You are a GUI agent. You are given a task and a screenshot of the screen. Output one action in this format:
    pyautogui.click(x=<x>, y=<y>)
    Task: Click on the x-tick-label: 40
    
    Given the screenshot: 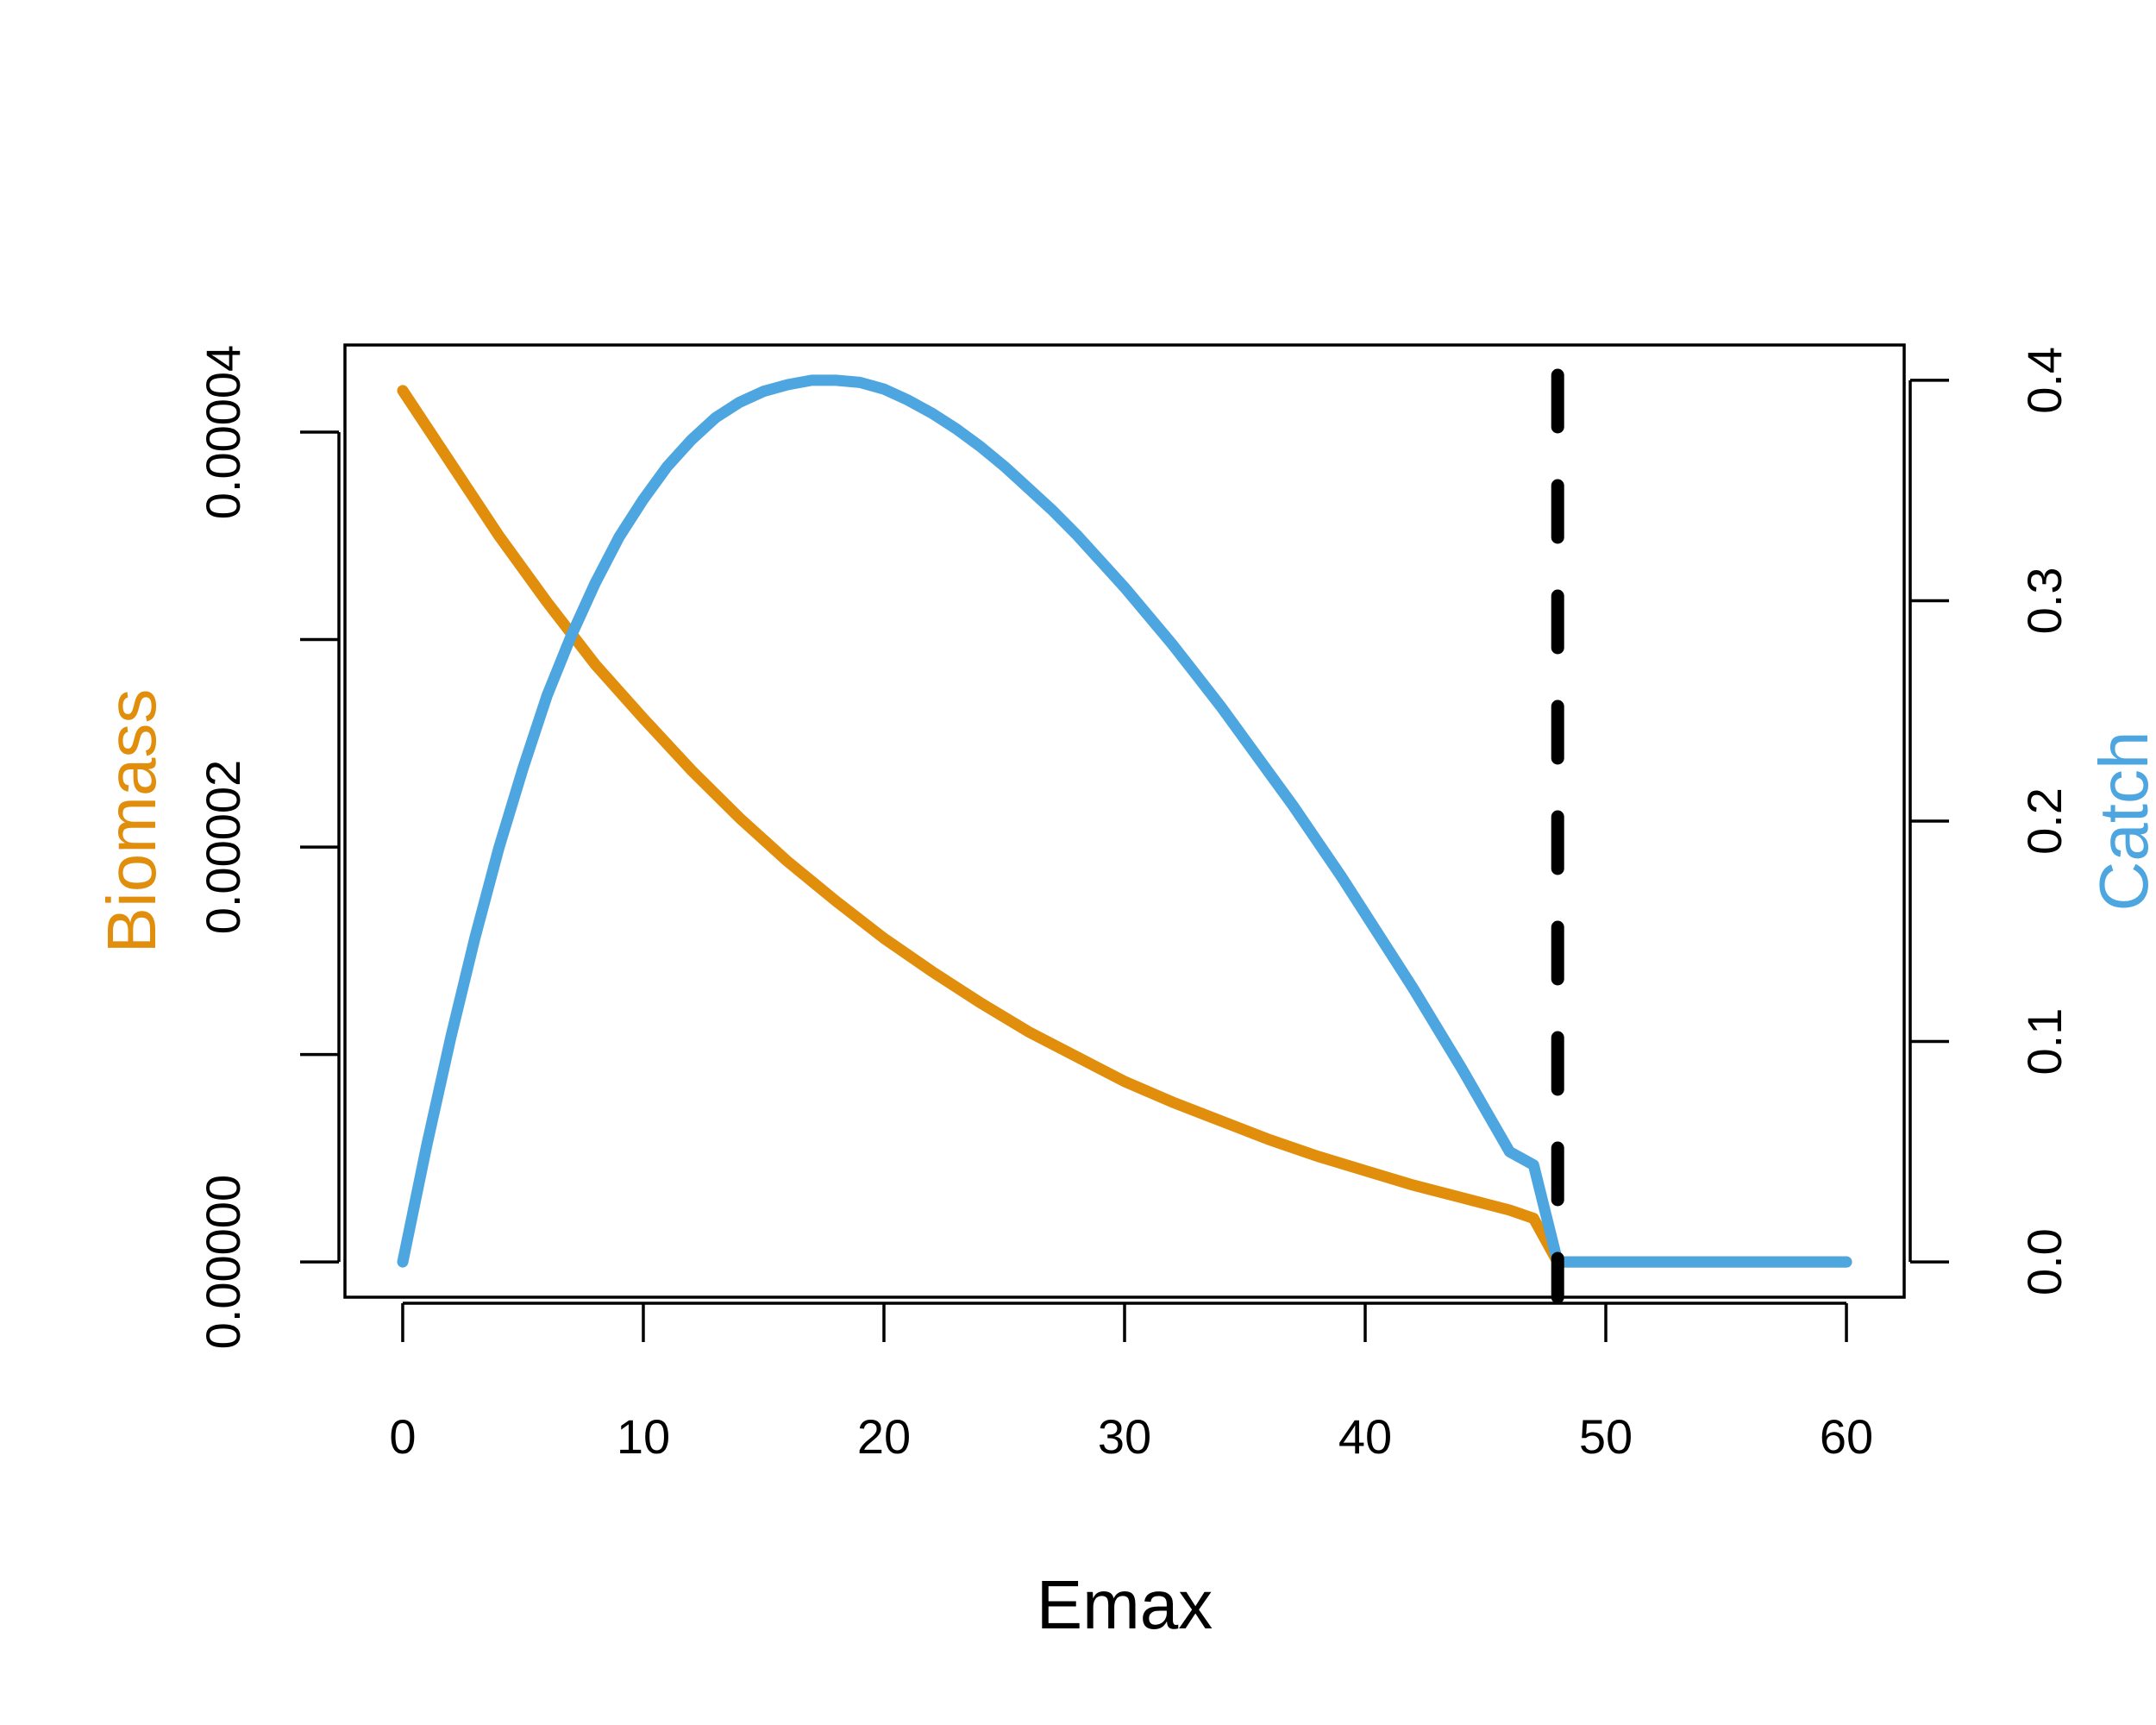 What is the action you would take?
    pyautogui.click(x=1365, y=1437)
    